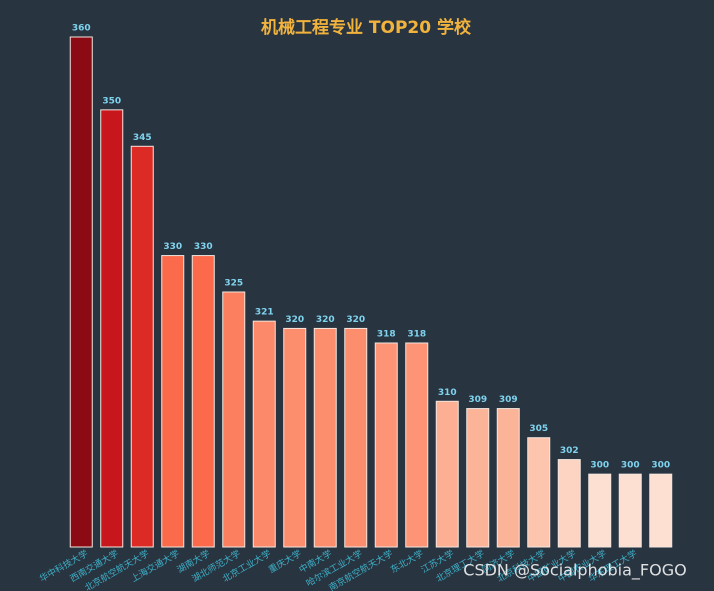 The image size is (714, 591). What do you see at coordinates (264, 313) in the screenshot?
I see `value-label: 321` at bounding box center [264, 313].